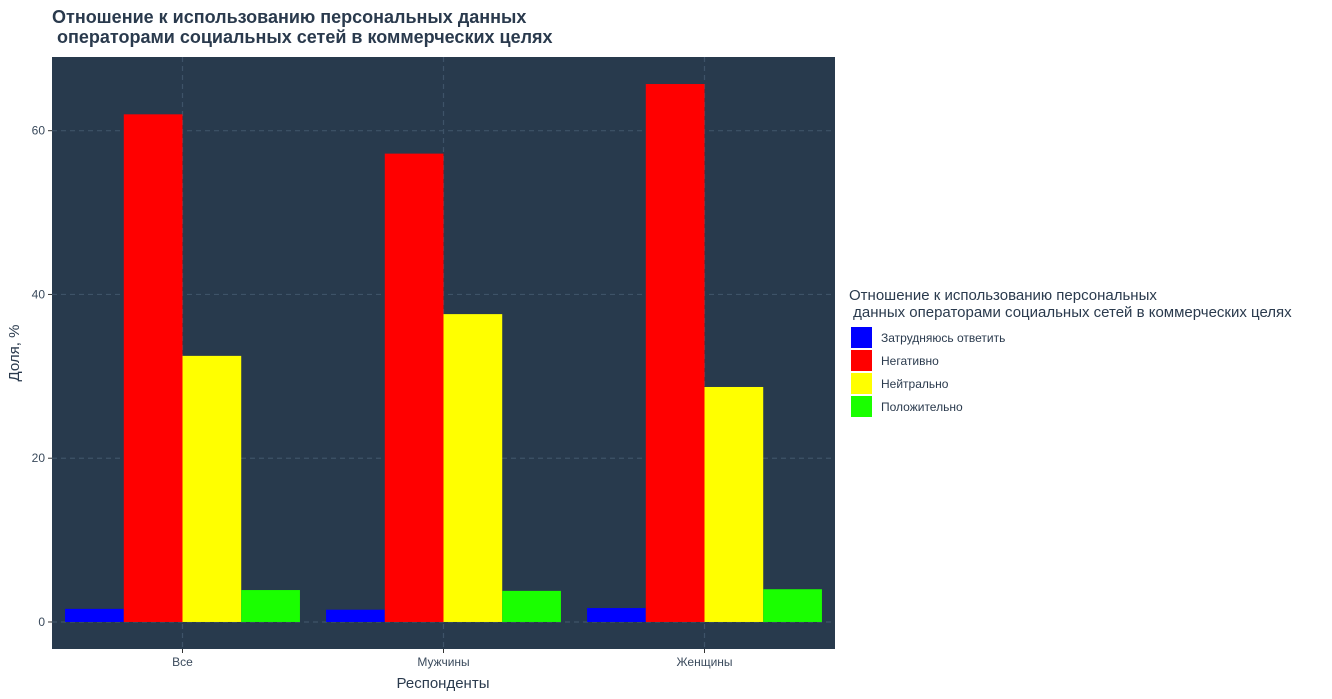 The width and height of the screenshot is (1332, 699). What do you see at coordinates (704, 662) in the screenshot?
I see `x-tick-label: Женщины` at bounding box center [704, 662].